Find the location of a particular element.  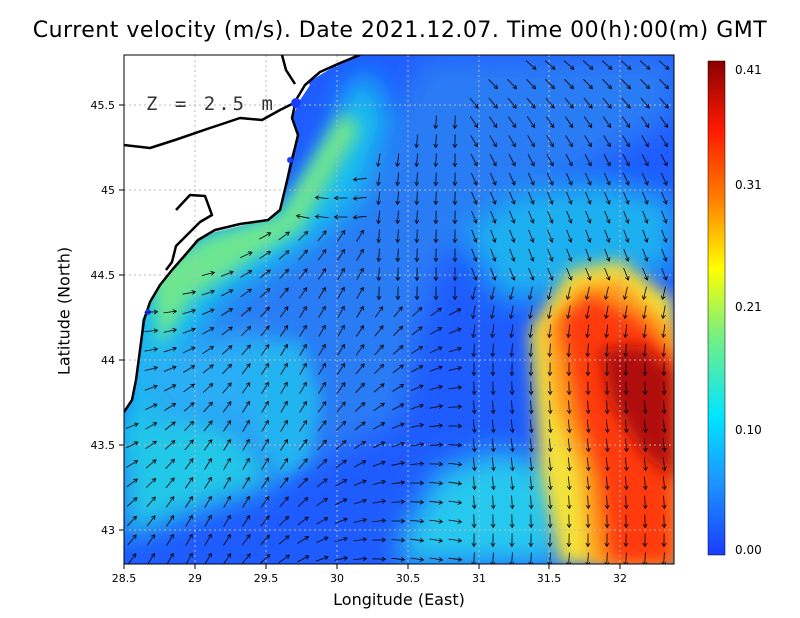

y-tick-label: 43 is located at coordinates (108, 530).